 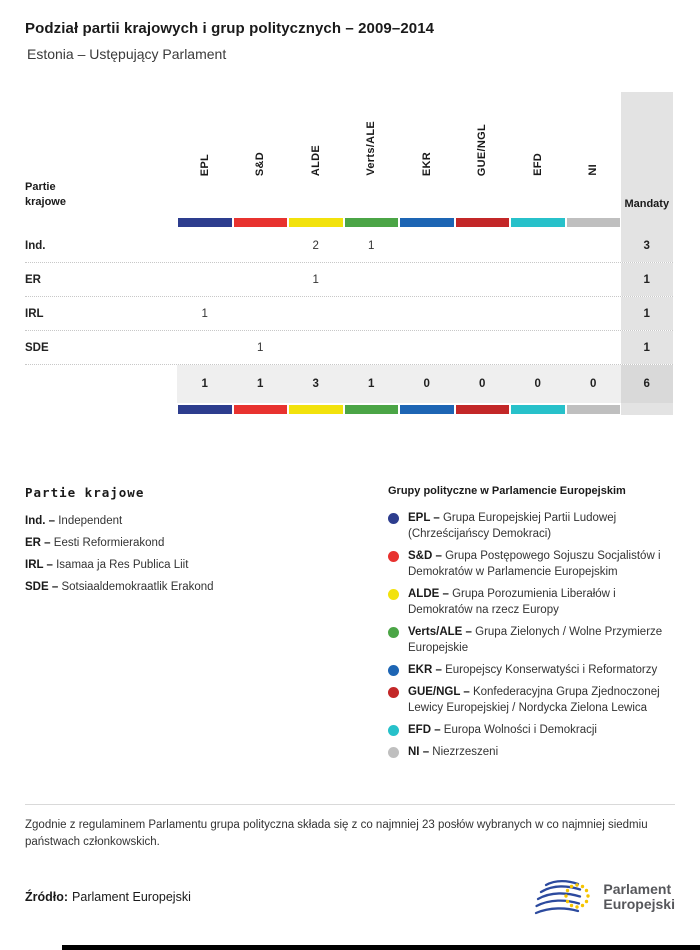 I want to click on total-value-ni: 0, so click(x=593, y=384).